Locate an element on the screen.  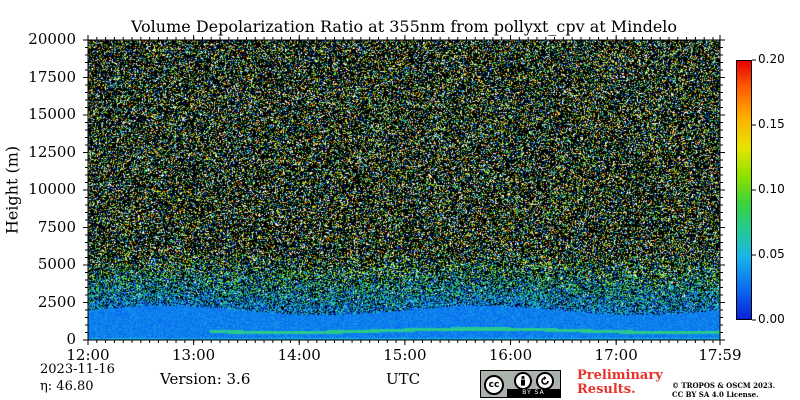
by-person-icon is located at coordinates (523, 381).